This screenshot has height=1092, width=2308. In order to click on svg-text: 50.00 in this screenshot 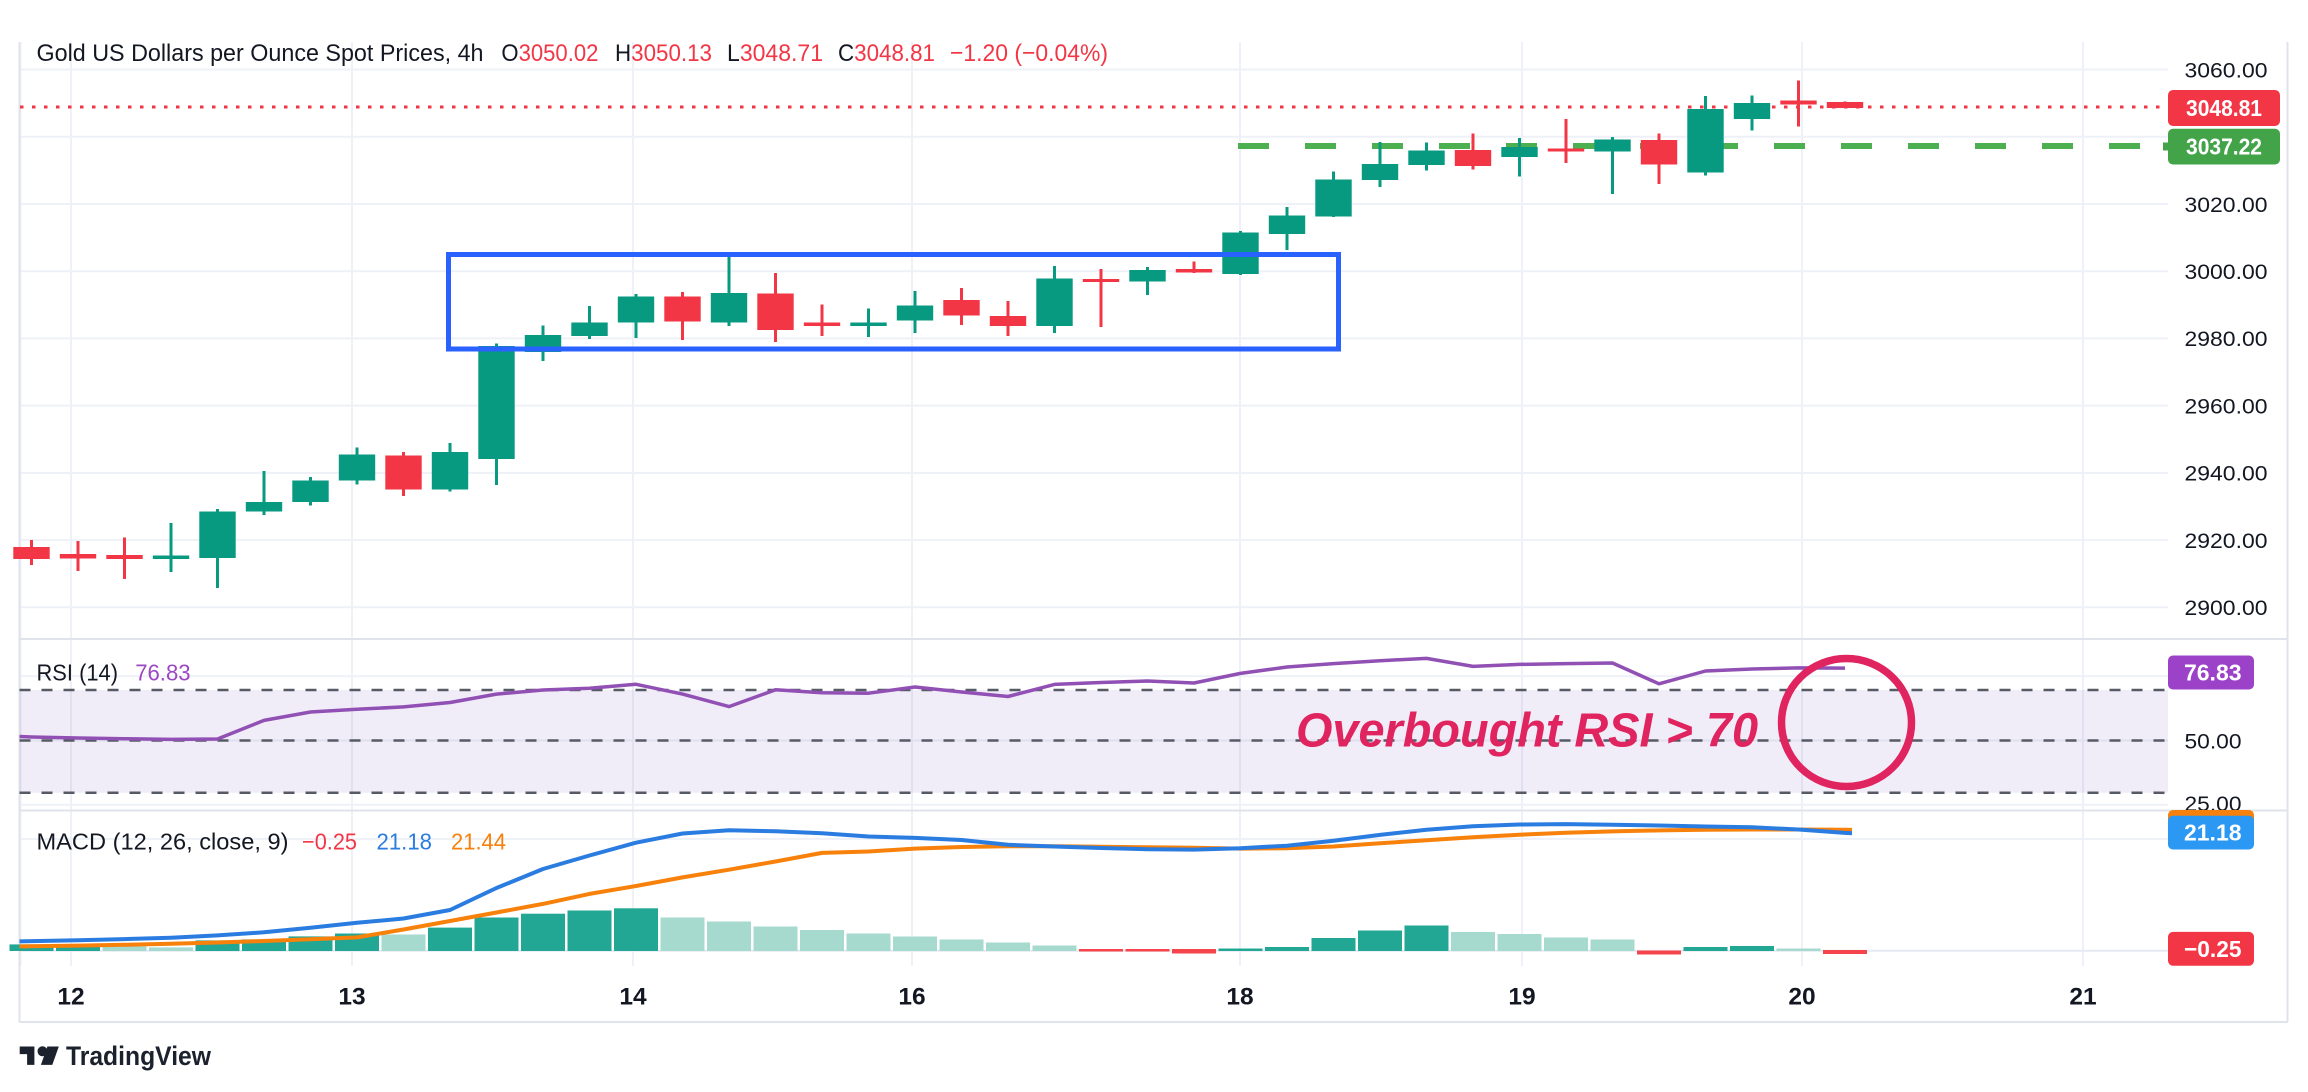, I will do `click(2213, 741)`.